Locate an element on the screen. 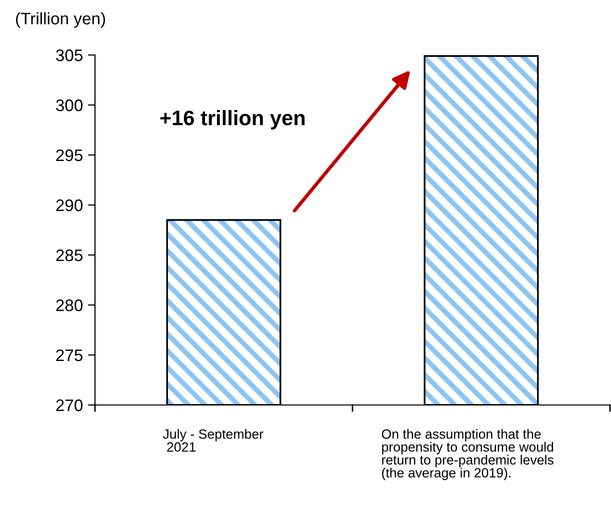 The height and width of the screenshot is (511, 611). y-tick-label: 270 is located at coordinates (69, 405).